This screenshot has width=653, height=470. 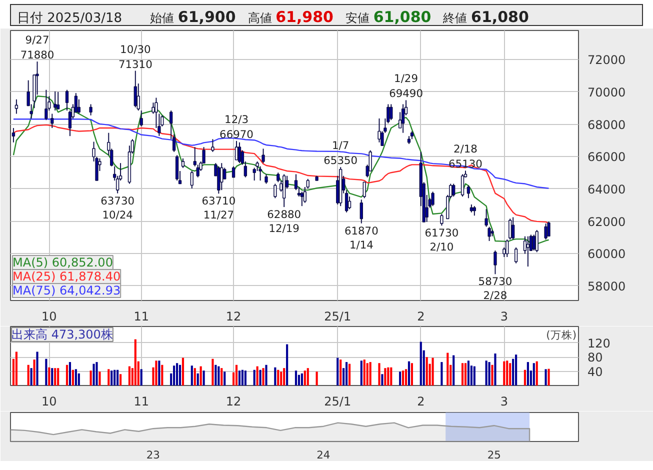 What do you see at coordinates (234, 317) in the screenshot?
I see `x-tick-label: 12` at bounding box center [234, 317].